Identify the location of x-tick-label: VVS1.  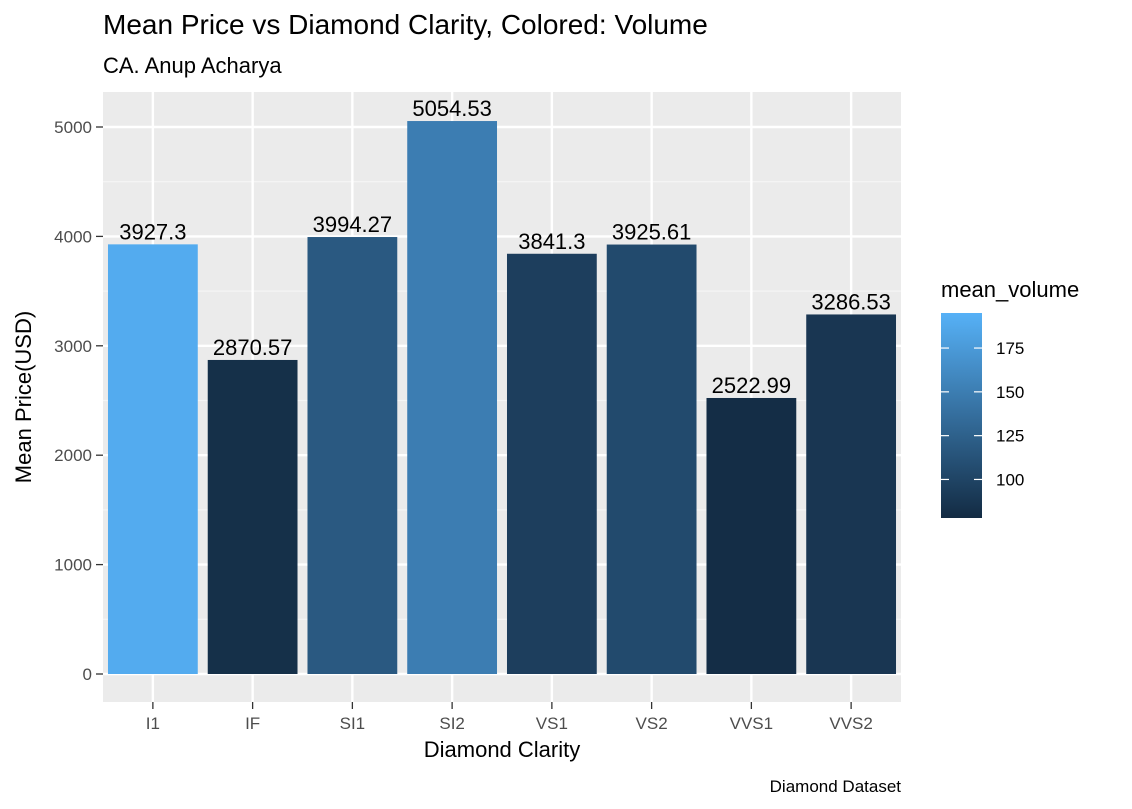
(751, 723).